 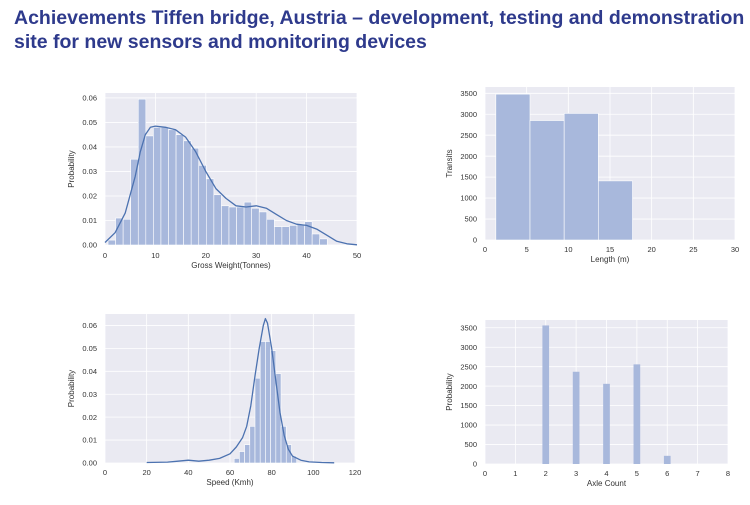 What do you see at coordinates (229, 482) in the screenshot?
I see `speed-x-axis-label: Speed (Kmh)` at bounding box center [229, 482].